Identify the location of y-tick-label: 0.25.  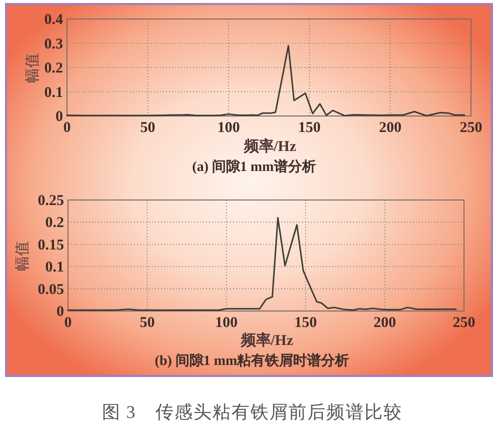
(51, 201).